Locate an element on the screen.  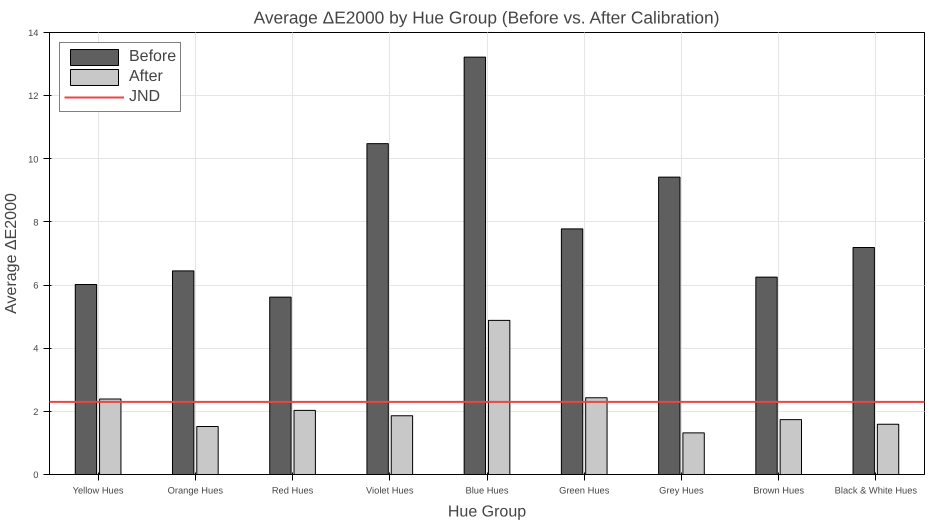
y-tick-label: 0 is located at coordinates (36, 475).